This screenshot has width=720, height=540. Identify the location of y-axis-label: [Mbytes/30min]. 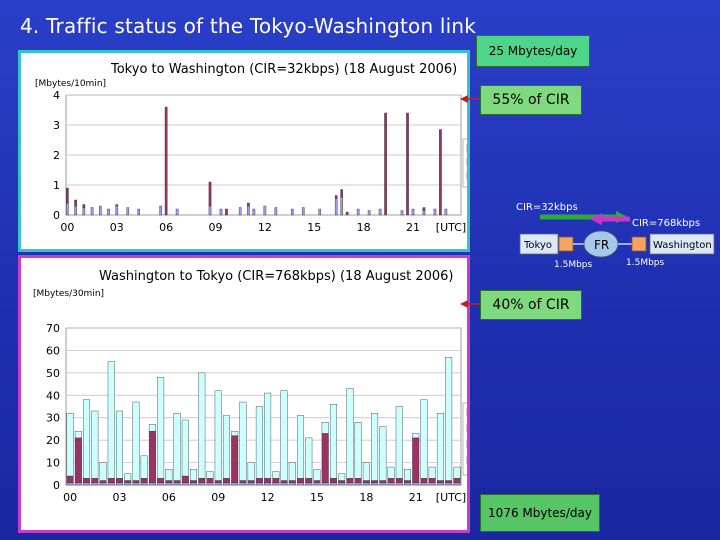
(68, 294).